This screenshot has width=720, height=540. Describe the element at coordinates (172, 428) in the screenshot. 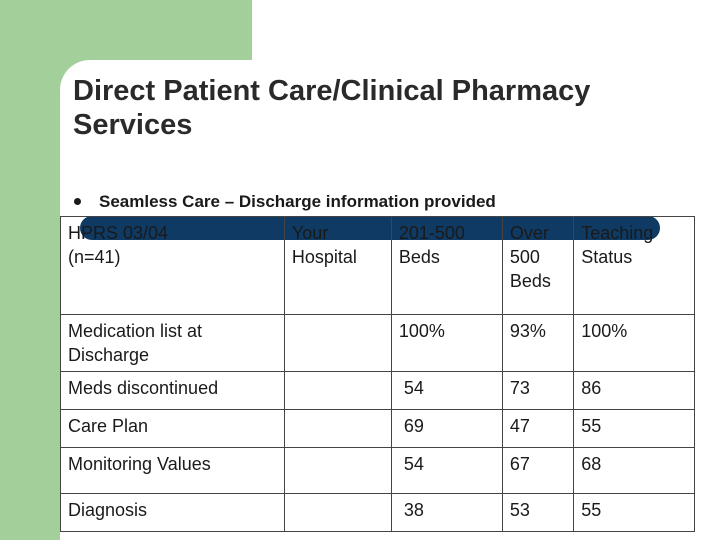

I see `row-label: Care Plan` at that location.